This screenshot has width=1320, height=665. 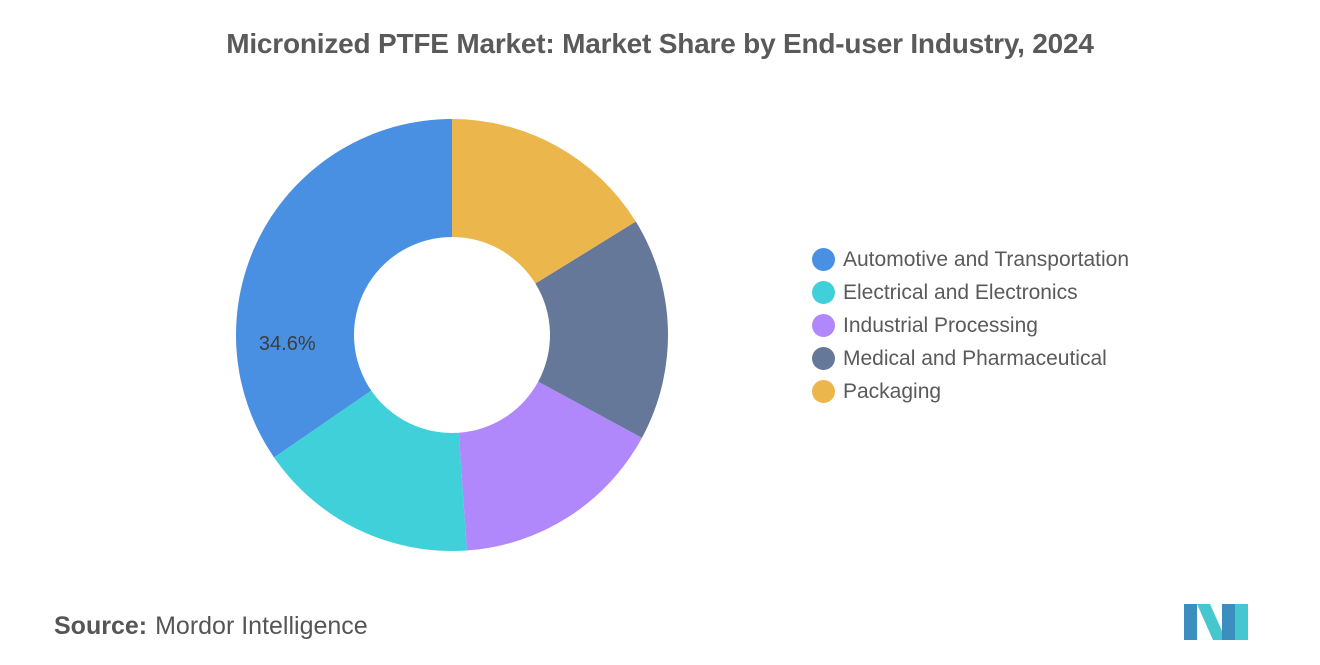 I want to click on source-value: Mordor Intelligence, so click(x=261, y=626).